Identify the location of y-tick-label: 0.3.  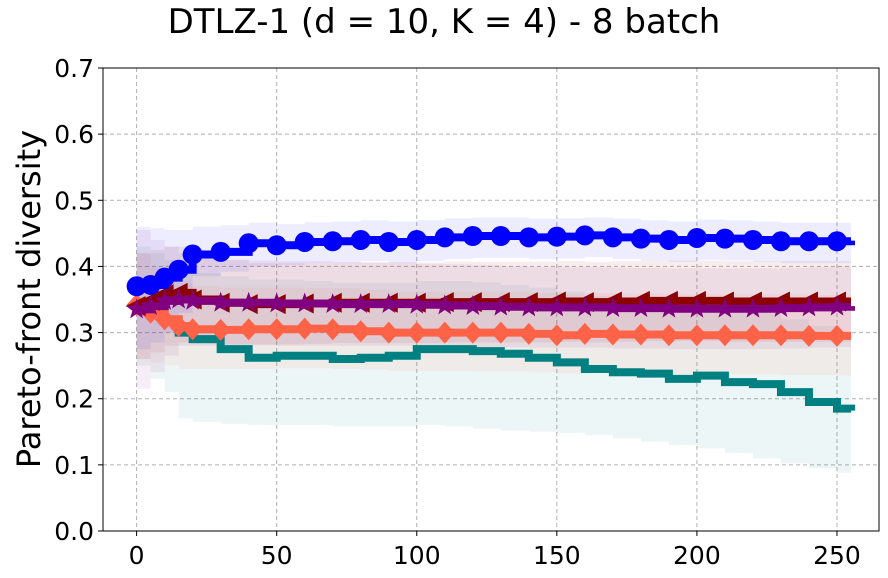
(74, 333).